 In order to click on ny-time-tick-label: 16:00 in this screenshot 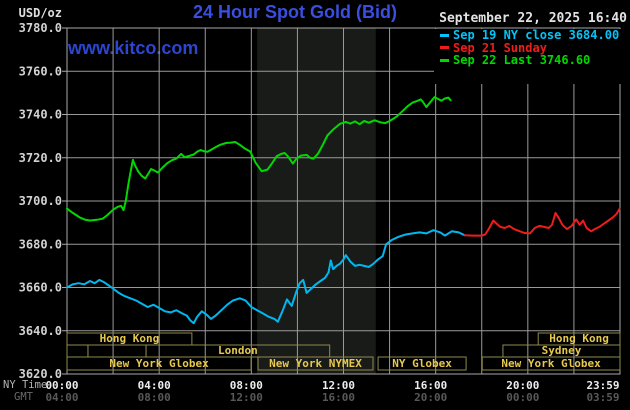, I will do `click(430, 385)`.